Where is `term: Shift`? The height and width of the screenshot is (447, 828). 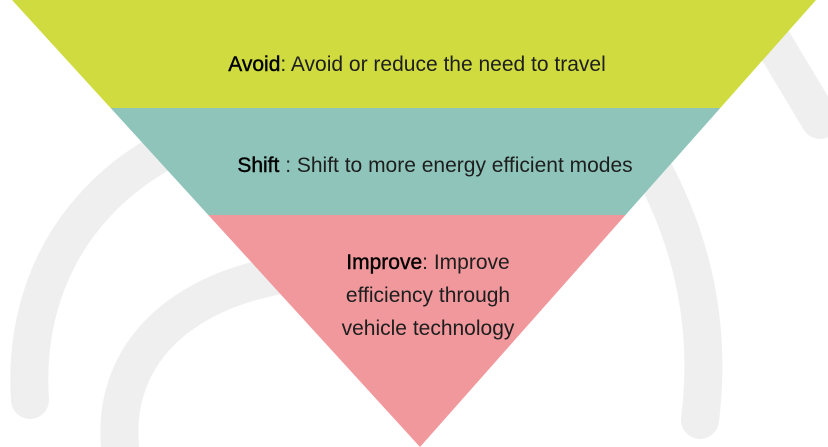
term: Shift is located at coordinates (258, 165).